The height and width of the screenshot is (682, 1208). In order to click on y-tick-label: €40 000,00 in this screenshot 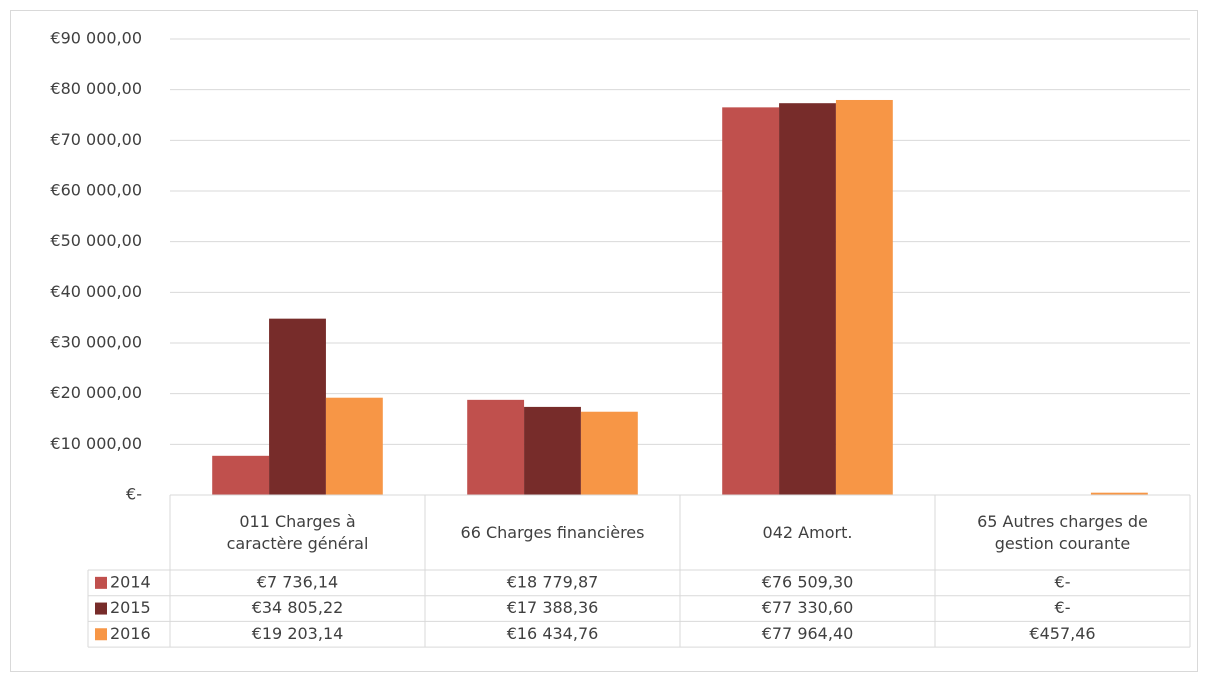, I will do `click(96, 291)`.